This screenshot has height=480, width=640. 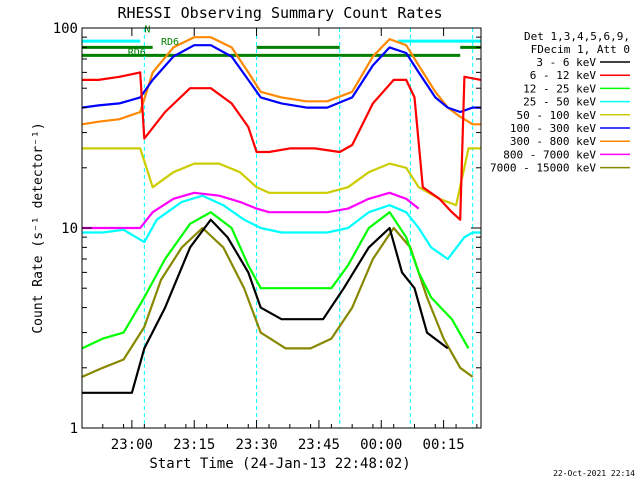 What do you see at coordinates (147, 29) in the screenshot?
I see `annotation-label: N` at bounding box center [147, 29].